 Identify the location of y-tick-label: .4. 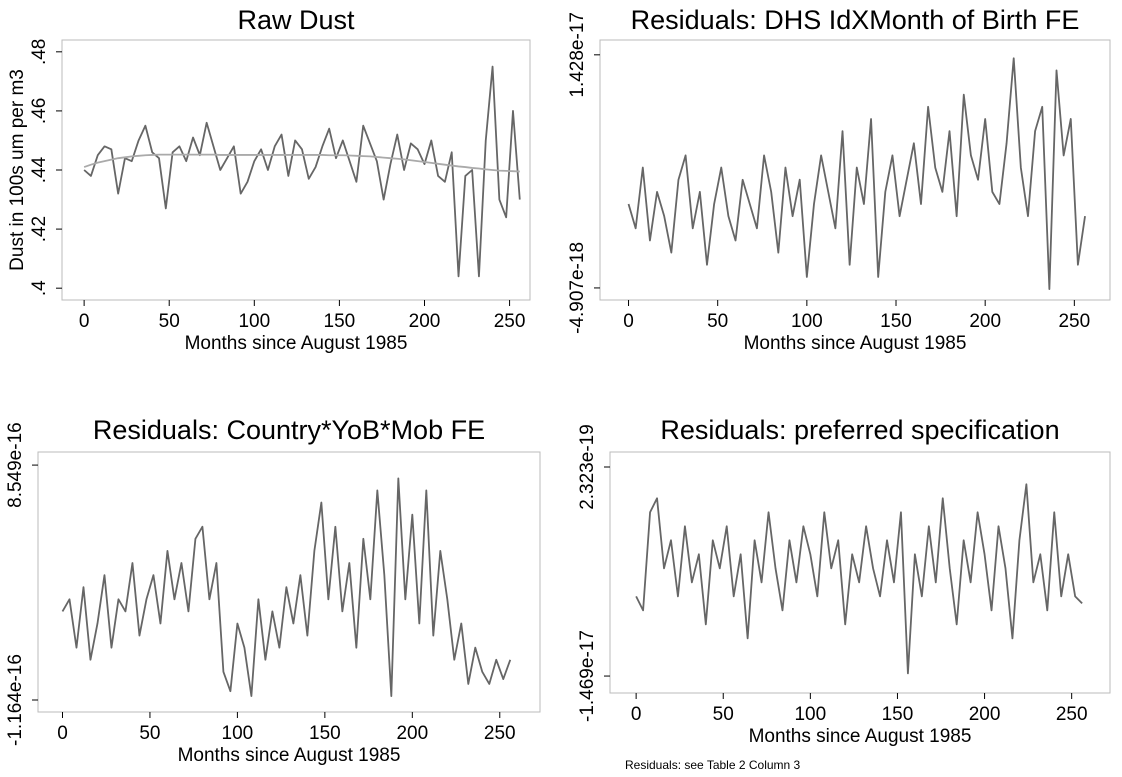
(39, 288).